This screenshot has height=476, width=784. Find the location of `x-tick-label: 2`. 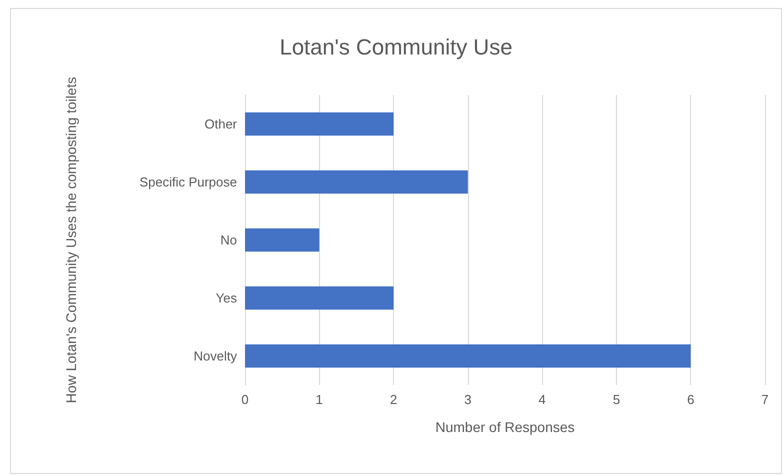

x-tick-label: 2 is located at coordinates (394, 399).